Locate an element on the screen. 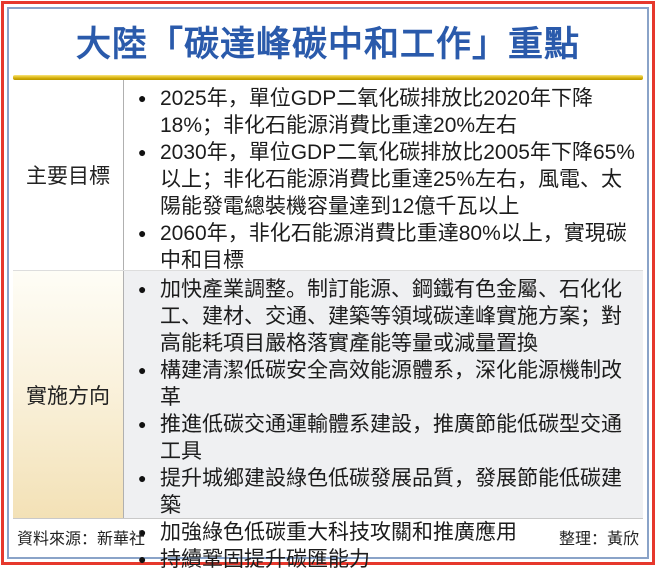 This screenshot has height=573, width=656. list-item: ● 推進低碳交通運輸體系建設，推廣節能低碳型交通工具 is located at coordinates (388, 438).